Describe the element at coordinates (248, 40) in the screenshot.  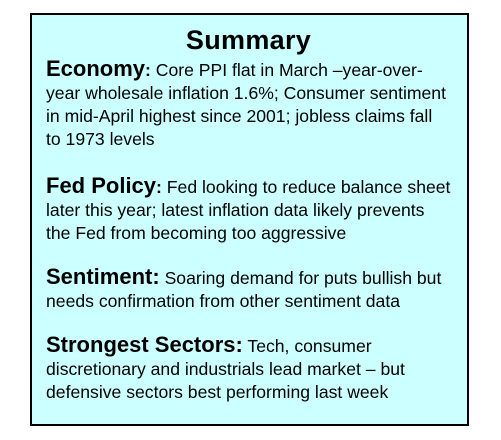
I see `summary-title: Summary` at that location.